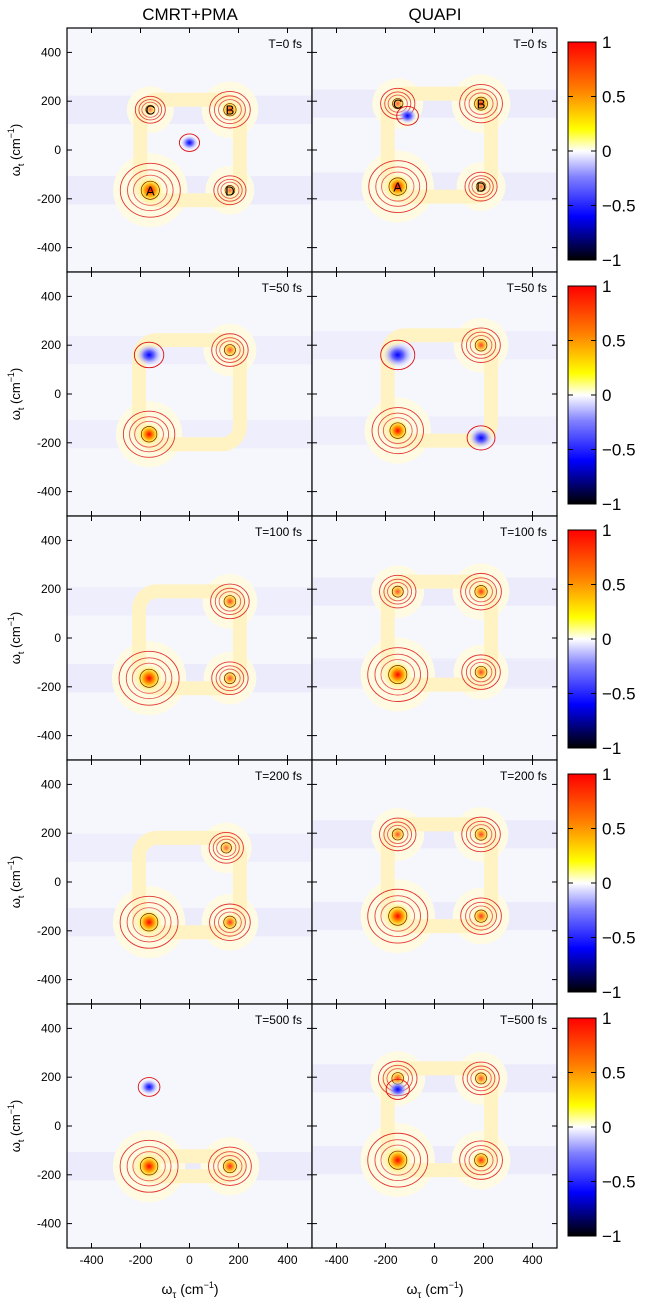  Describe the element at coordinates (49, 931) in the screenshot. I see `y-tick-label: -200` at that location.